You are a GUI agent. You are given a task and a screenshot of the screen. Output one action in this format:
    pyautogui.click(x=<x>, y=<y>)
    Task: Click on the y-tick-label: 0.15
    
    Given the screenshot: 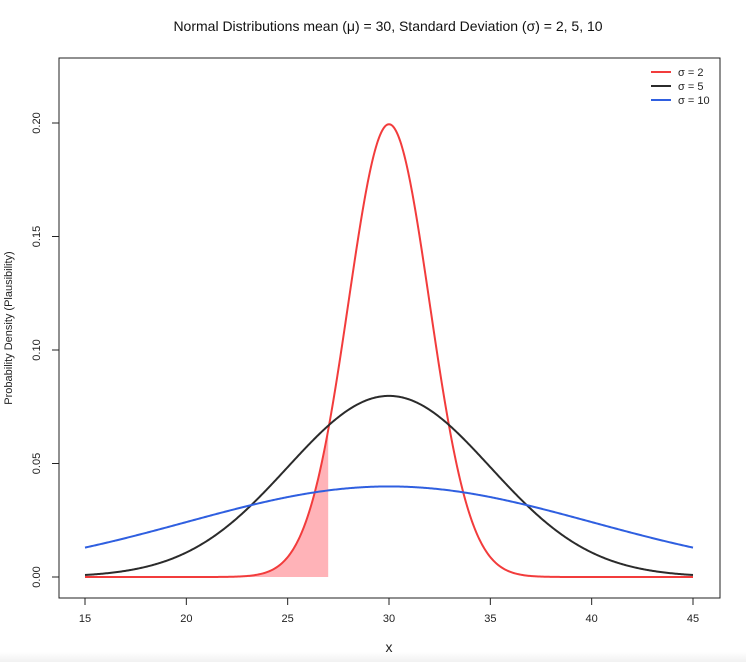 What is the action you would take?
    pyautogui.click(x=37, y=236)
    